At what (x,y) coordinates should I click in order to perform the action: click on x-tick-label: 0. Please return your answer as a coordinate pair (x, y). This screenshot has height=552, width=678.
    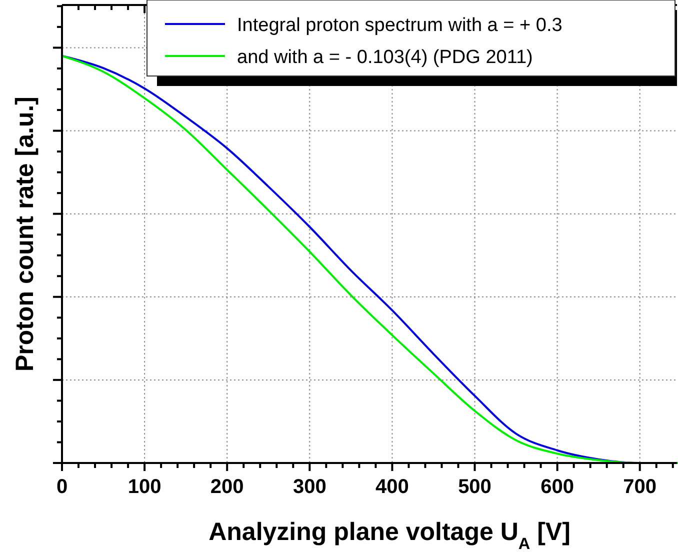
    Looking at the image, I should click on (62, 487).